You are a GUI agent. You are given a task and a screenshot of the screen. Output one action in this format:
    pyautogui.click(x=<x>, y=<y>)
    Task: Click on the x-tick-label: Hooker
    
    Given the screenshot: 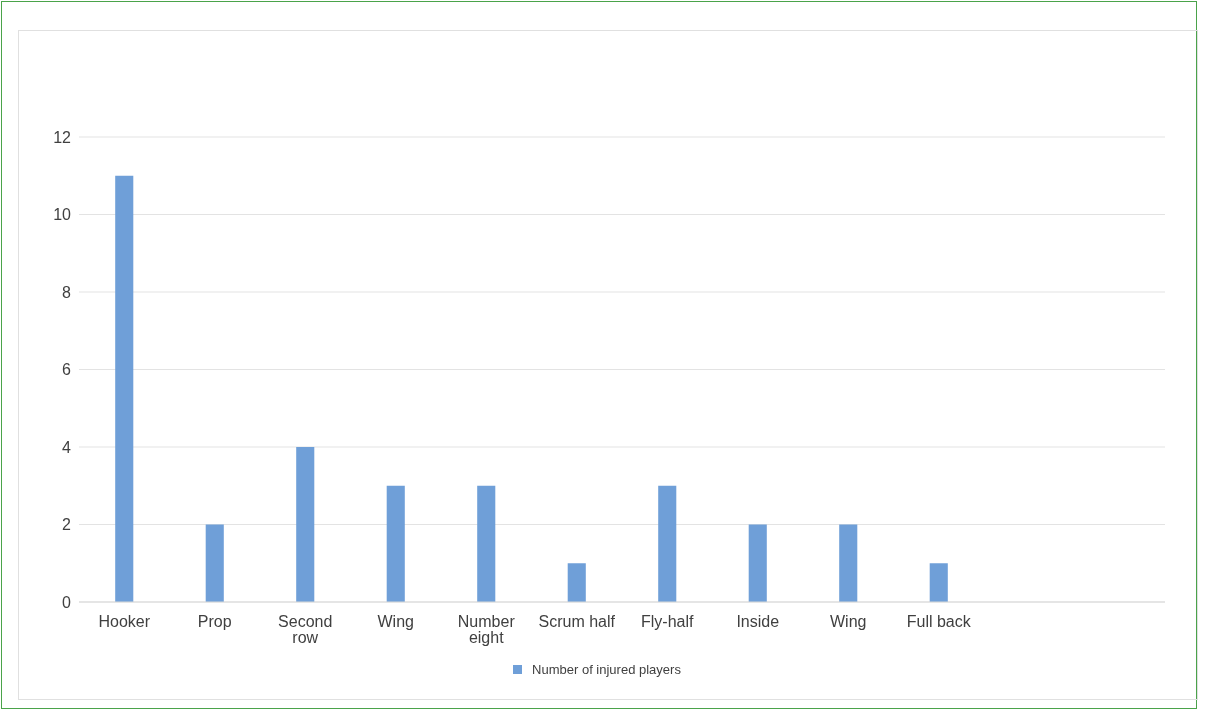 What is the action you would take?
    pyautogui.click(x=124, y=622)
    